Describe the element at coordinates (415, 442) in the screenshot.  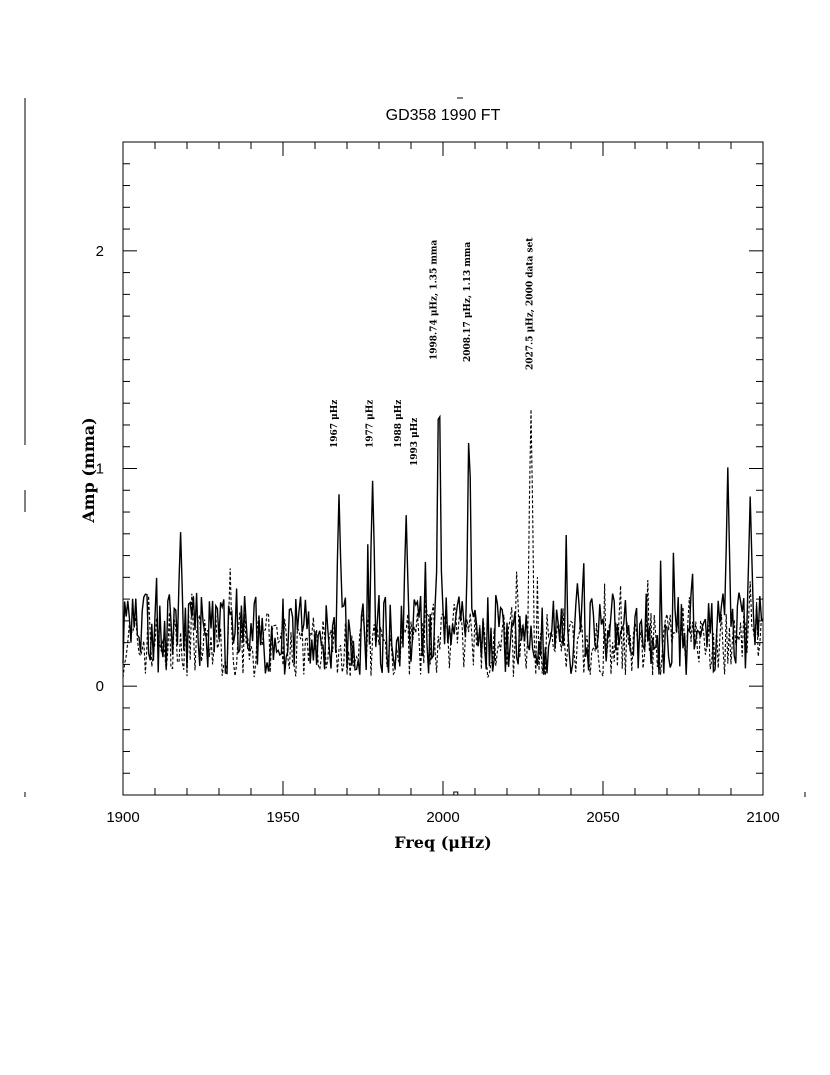
I see `peak-annotation: 1993 μHz` at that location.